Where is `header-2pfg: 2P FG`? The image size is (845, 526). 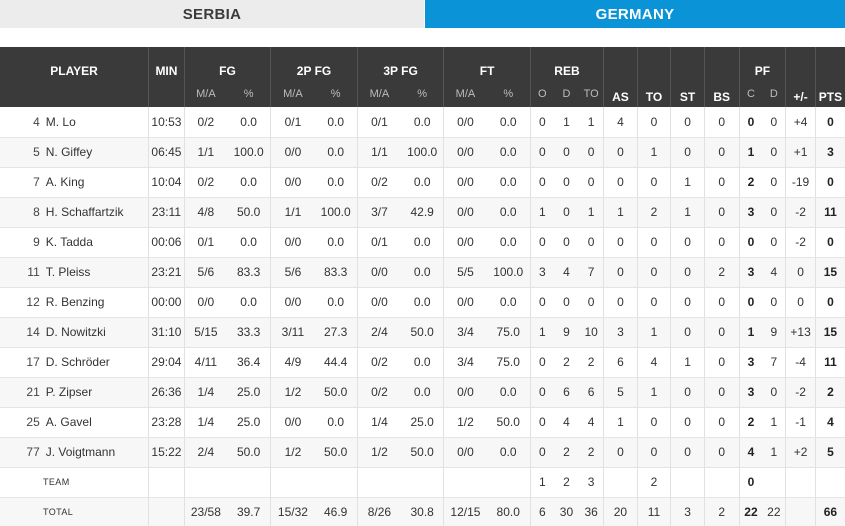 header-2pfg: 2P FG is located at coordinates (314, 64).